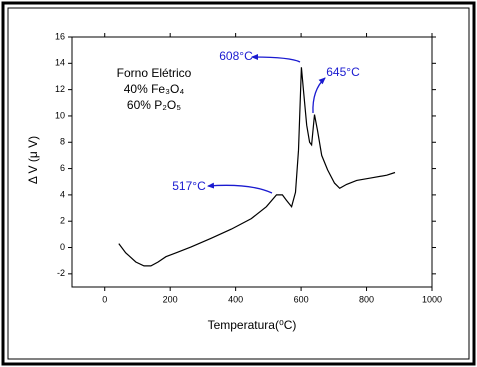  I want to click on x-tick-label: 1000, so click(432, 299).